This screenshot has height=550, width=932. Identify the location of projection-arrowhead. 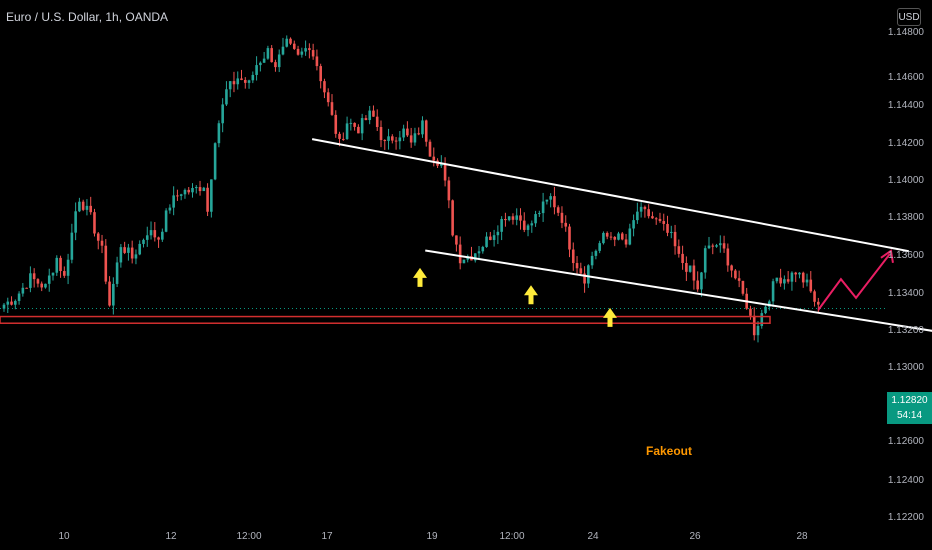
(887, 256).